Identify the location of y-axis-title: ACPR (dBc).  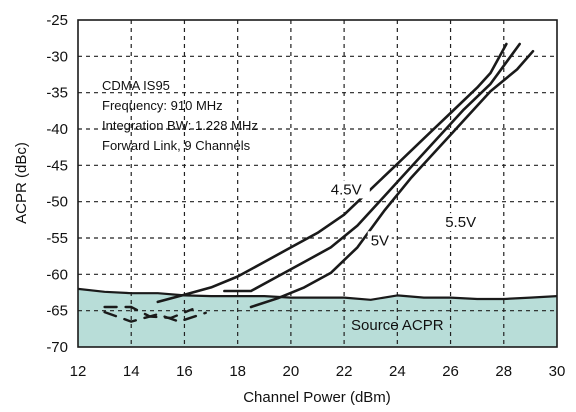
(21, 183).